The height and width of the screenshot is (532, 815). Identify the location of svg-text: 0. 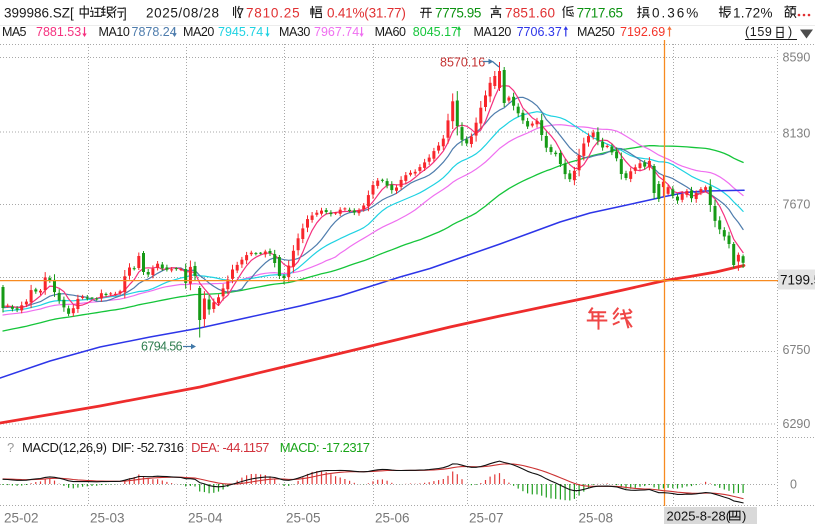
(793, 485).